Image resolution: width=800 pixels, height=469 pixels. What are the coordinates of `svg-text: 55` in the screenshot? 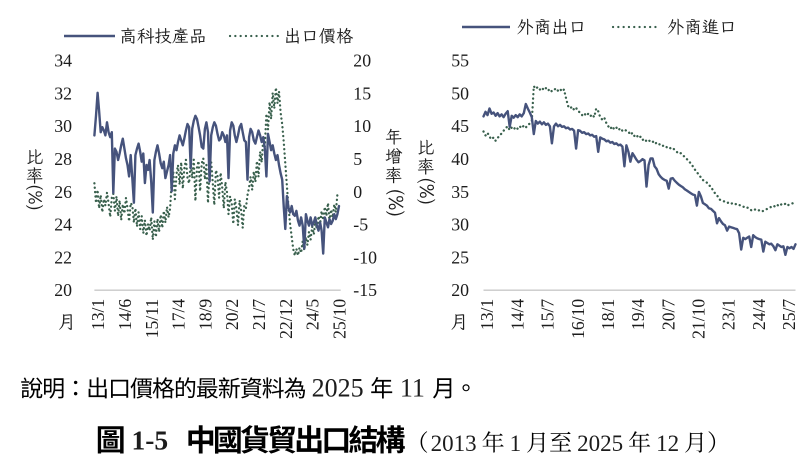 It's located at (460, 61).